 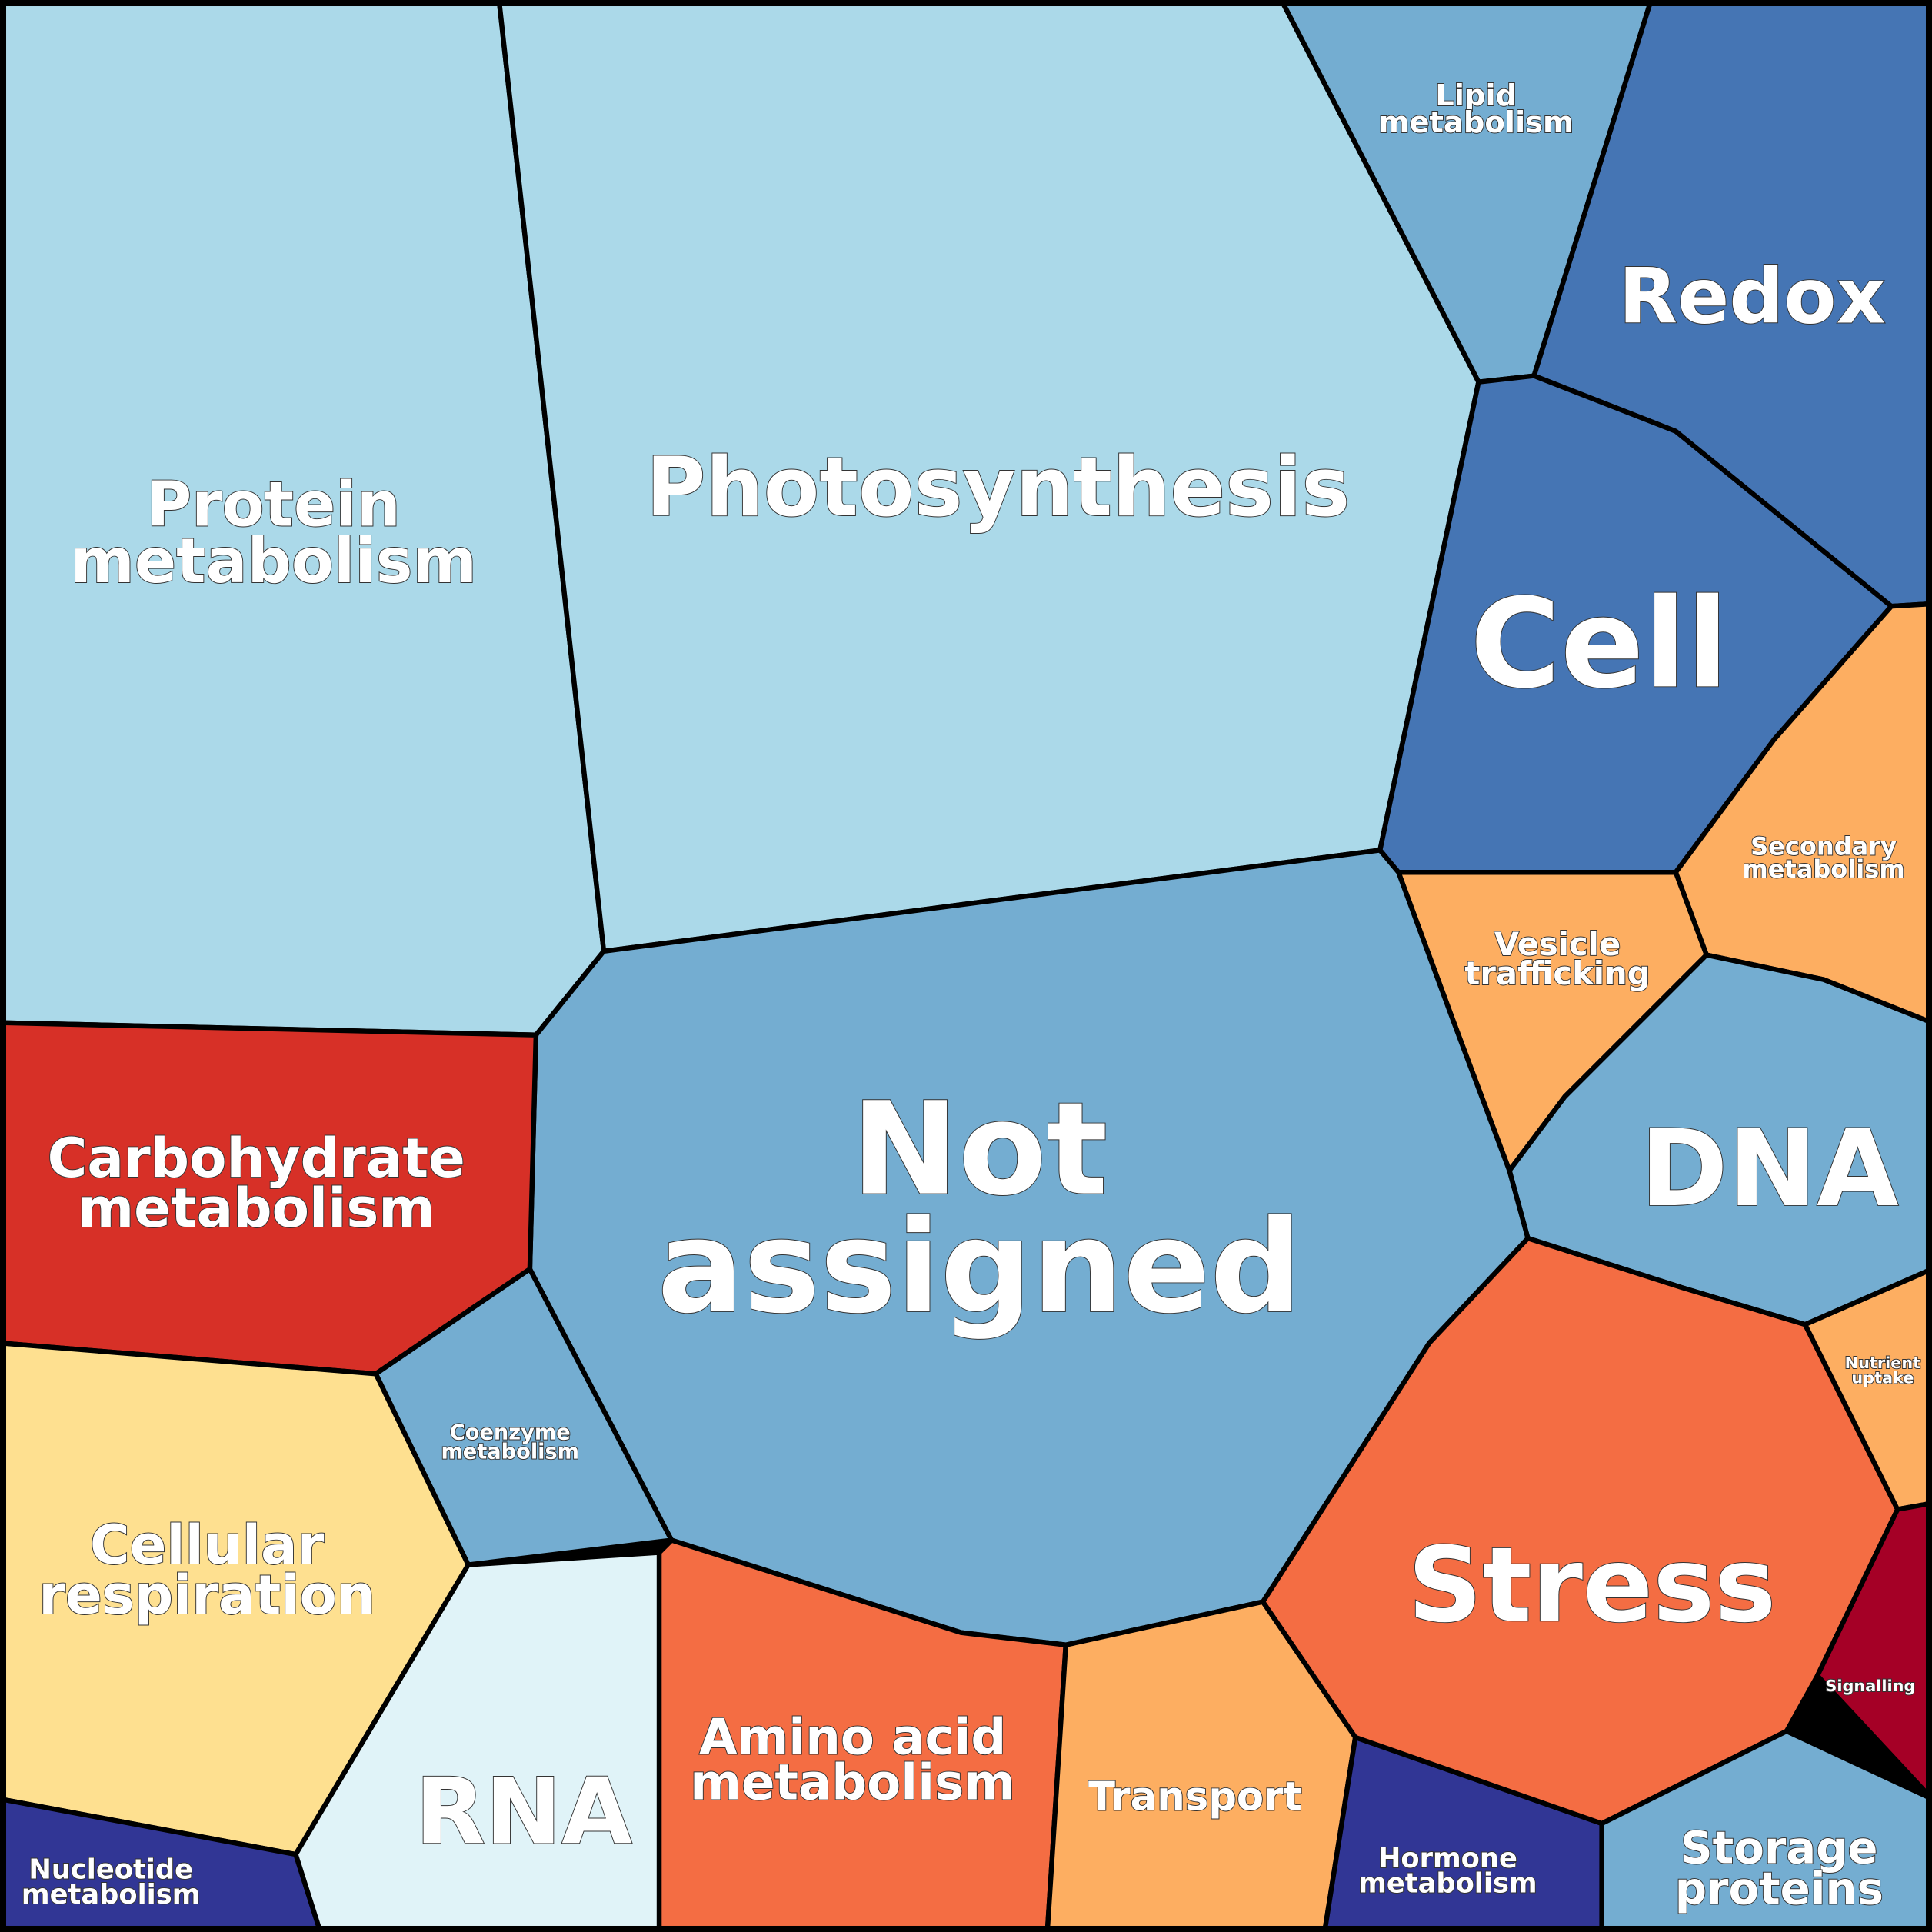 What do you see at coordinates (206, 1595) in the screenshot?
I see `label-line: respiration` at bounding box center [206, 1595].